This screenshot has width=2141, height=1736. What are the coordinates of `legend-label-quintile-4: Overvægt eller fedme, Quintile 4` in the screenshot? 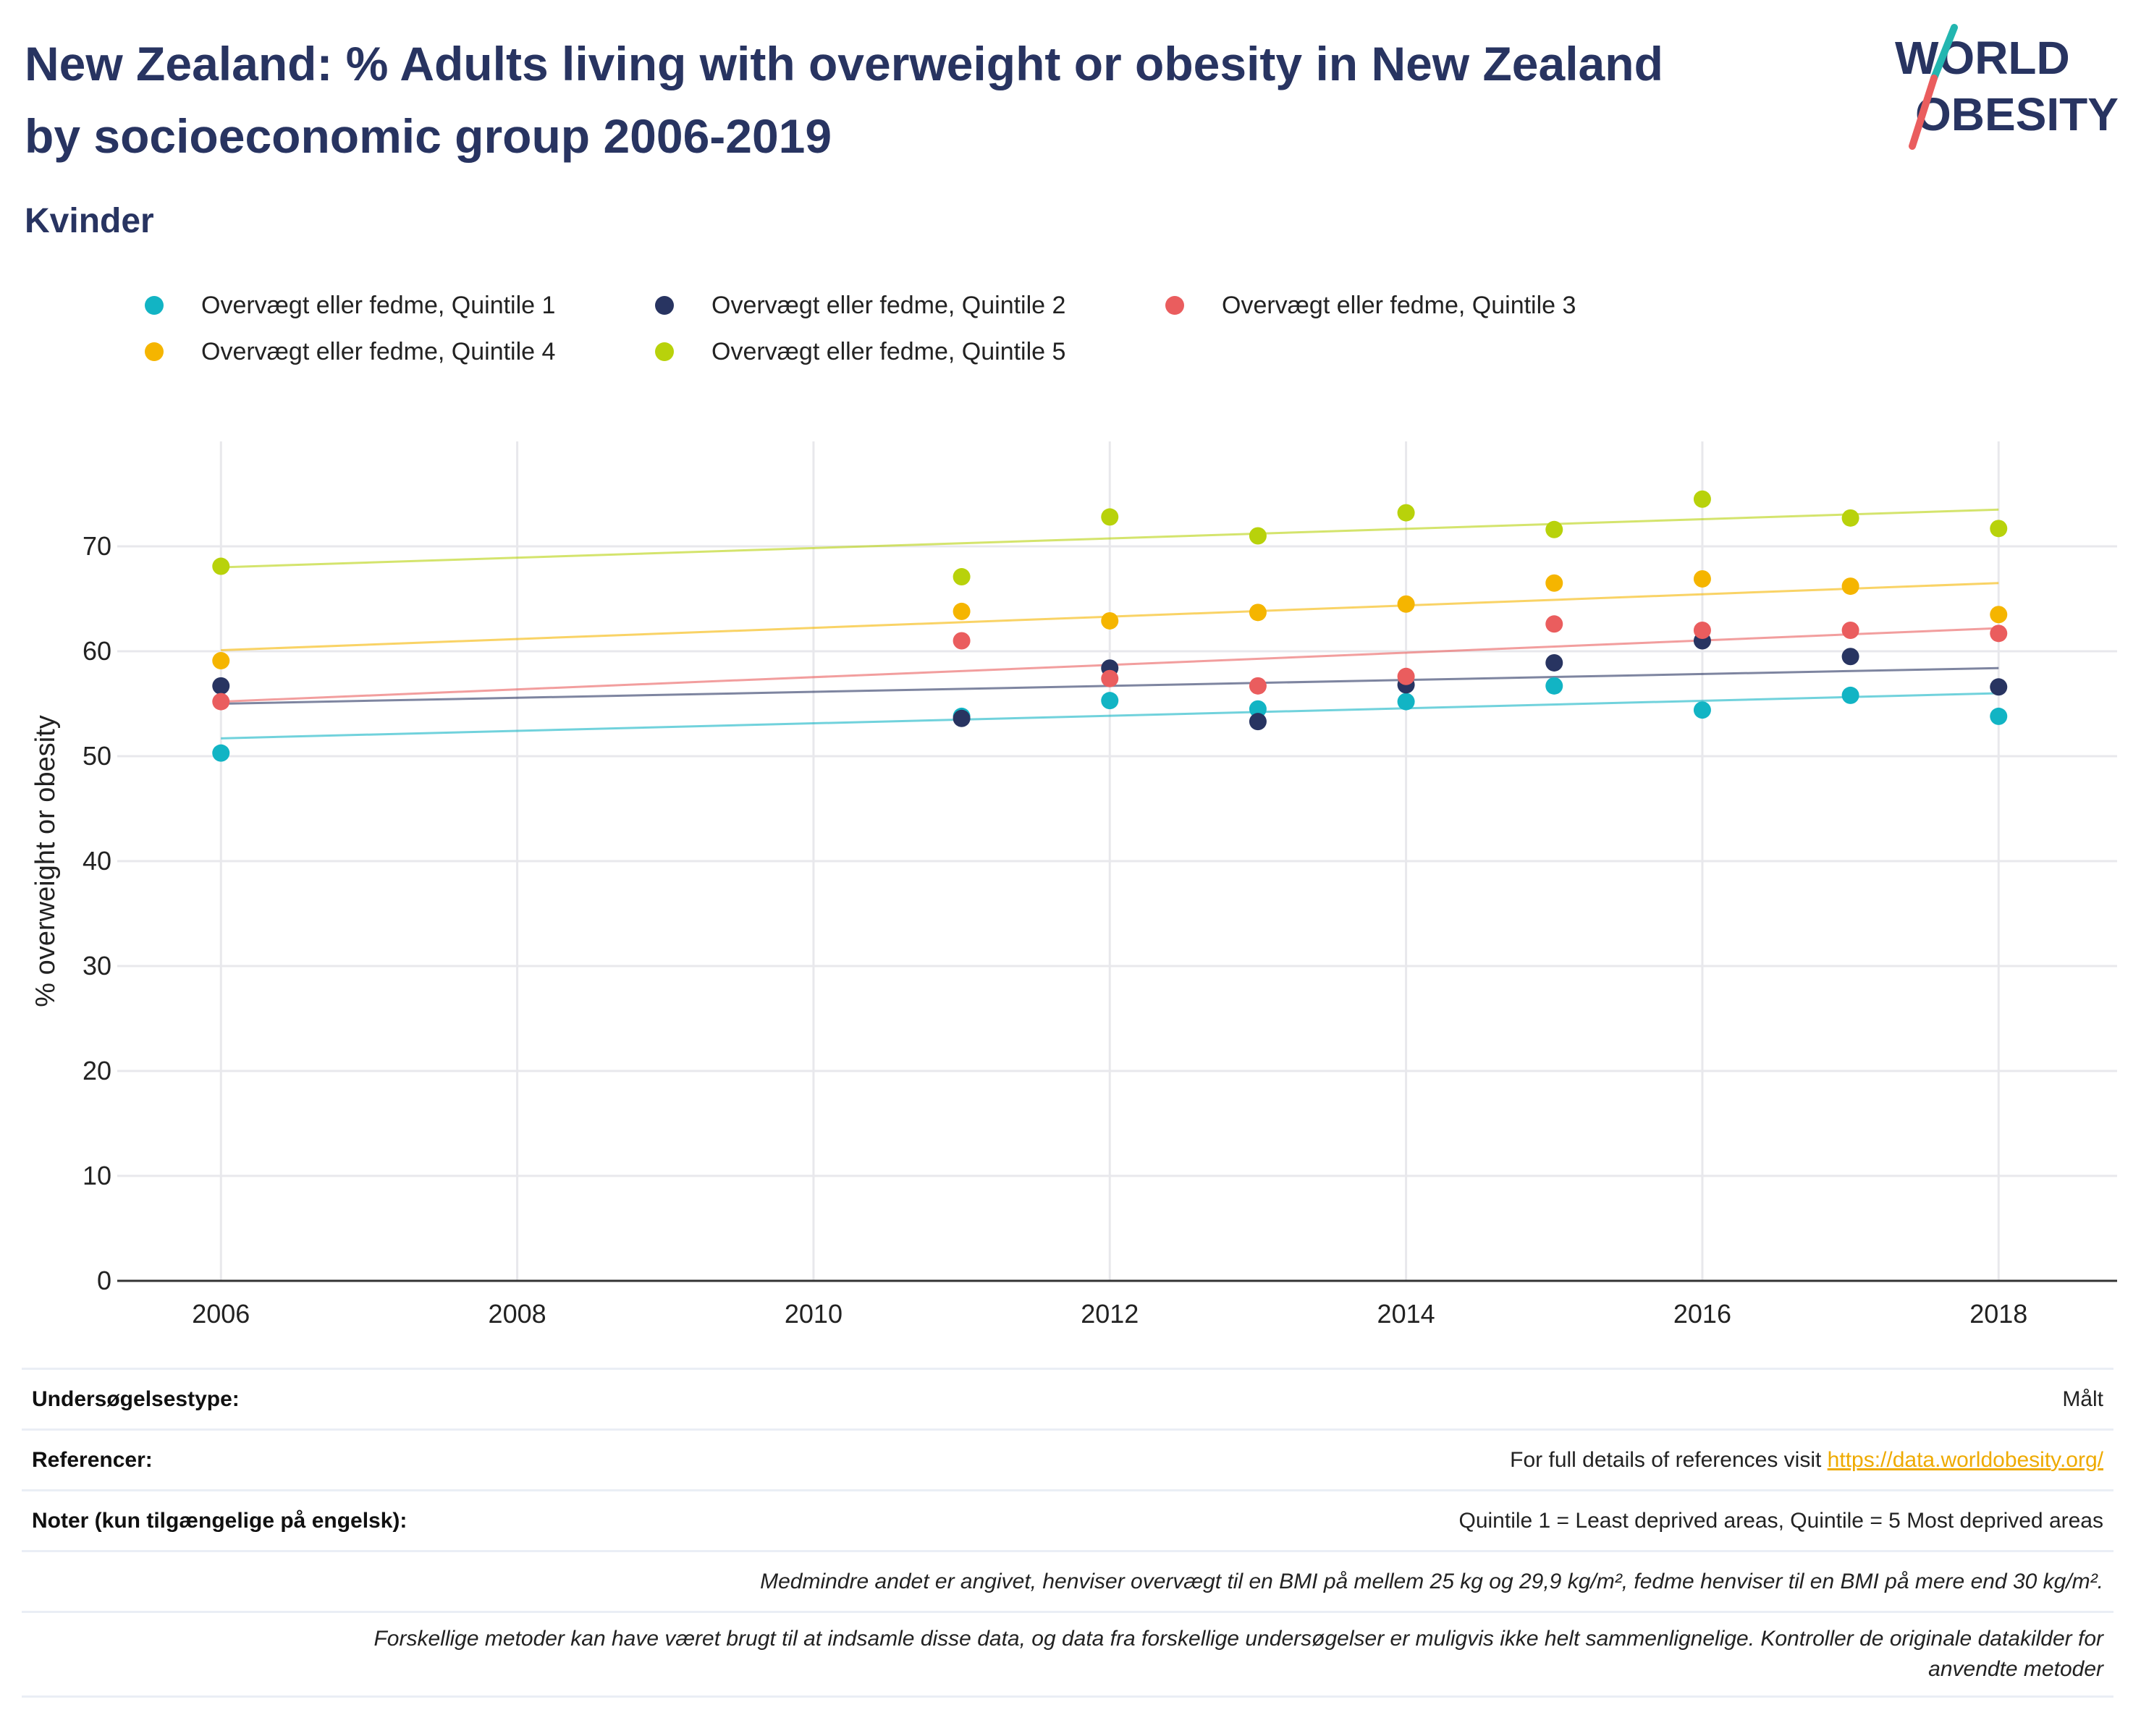 It's located at (378, 351).